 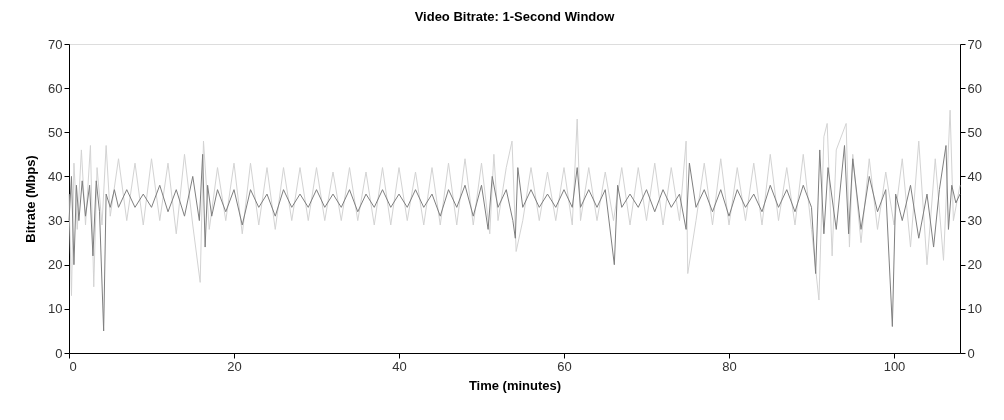 What do you see at coordinates (73, 366) in the screenshot?
I see `x-tick-label: 0` at bounding box center [73, 366].